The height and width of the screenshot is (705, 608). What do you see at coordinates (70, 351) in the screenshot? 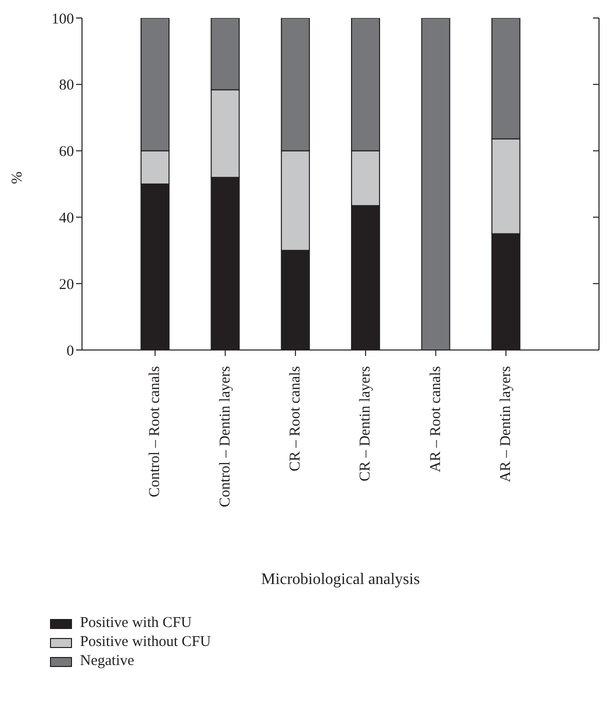
I see `y-tick-label: 0` at bounding box center [70, 351].